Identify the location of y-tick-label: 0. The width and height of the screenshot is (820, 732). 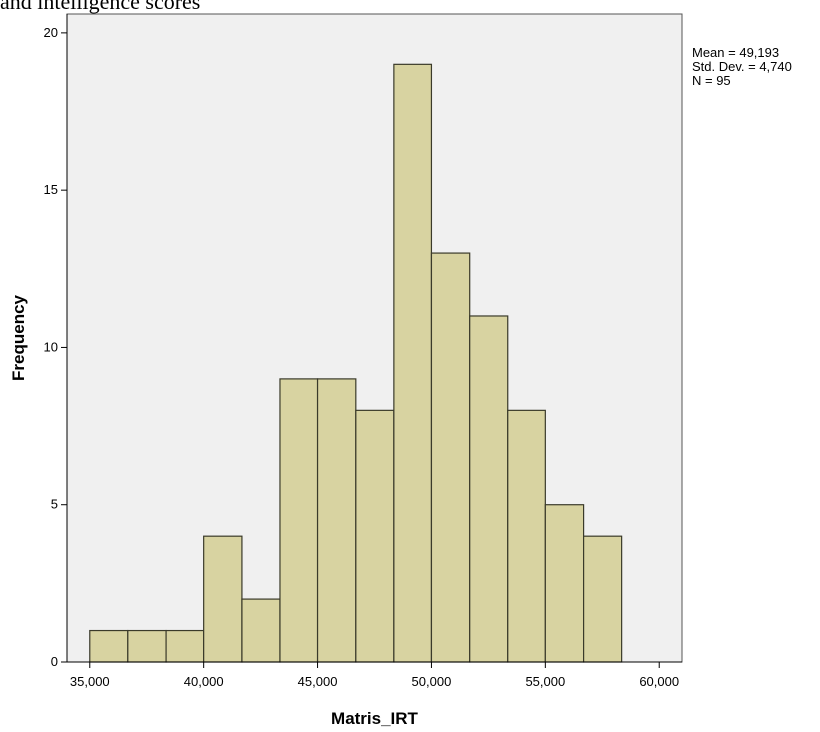
(54, 661).